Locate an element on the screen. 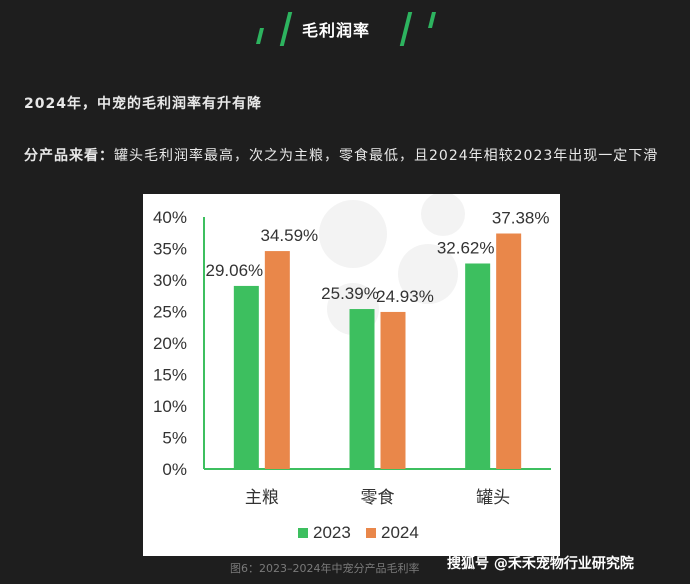 Image resolution: width=690 pixels, height=584 pixels. legend-swatch-2024 is located at coordinates (371, 533).